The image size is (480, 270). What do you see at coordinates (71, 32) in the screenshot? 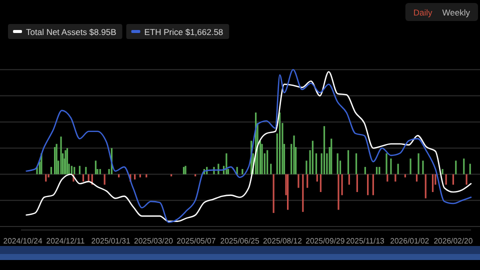
I see `legend-label: Total Net Assets $8.95B` at bounding box center [71, 32].